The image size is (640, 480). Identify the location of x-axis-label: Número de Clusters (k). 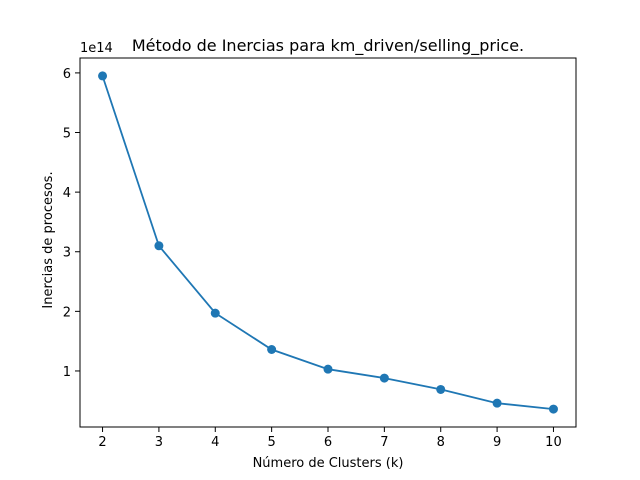
(328, 463).